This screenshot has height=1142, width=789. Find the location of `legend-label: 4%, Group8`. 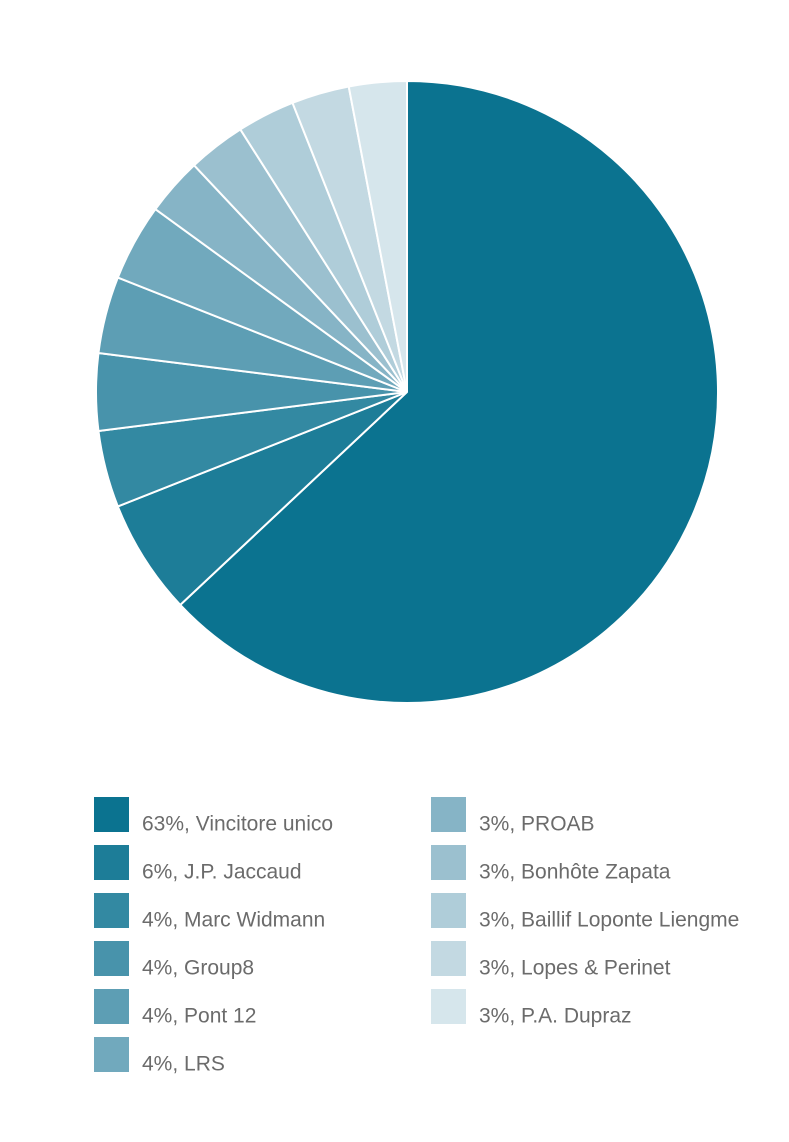

legend-label: 4%, Group8 is located at coordinates (198, 968).